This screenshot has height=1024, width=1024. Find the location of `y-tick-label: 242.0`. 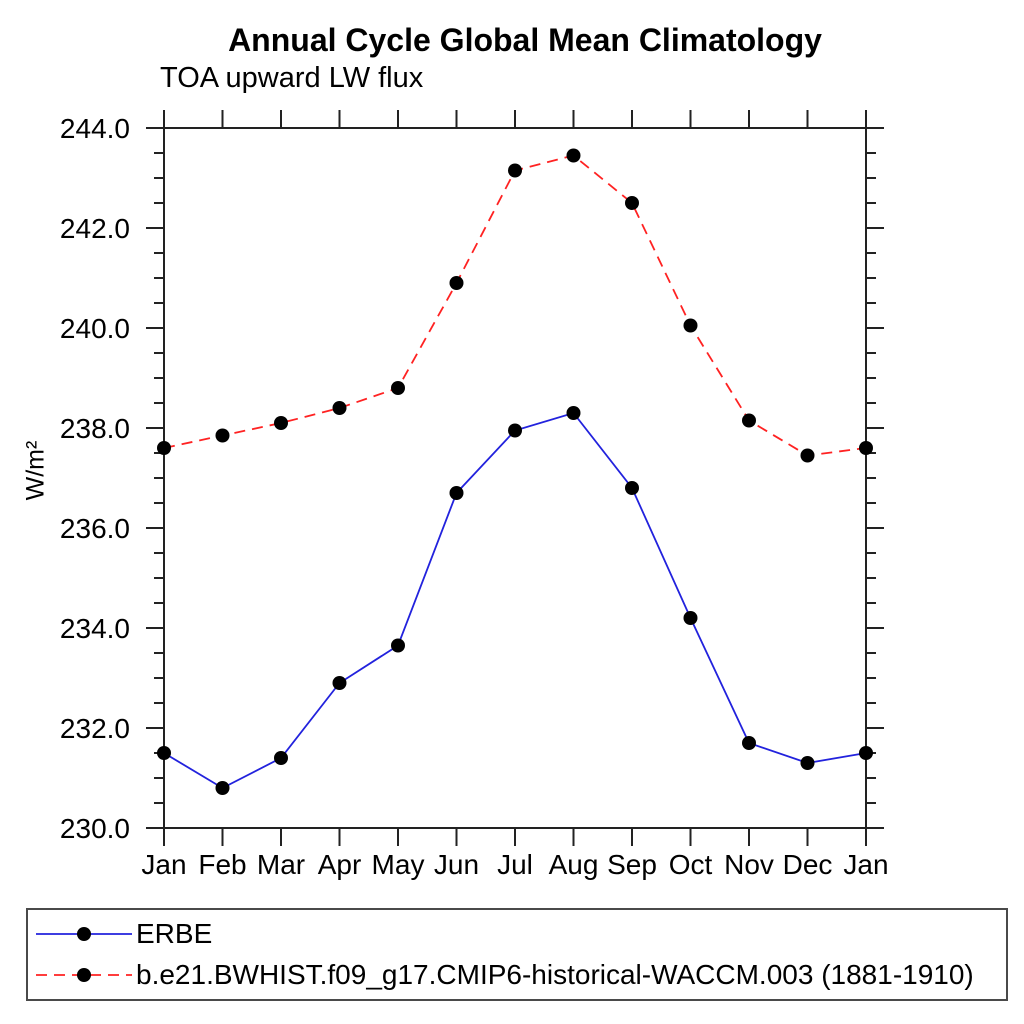

y-tick-label: 242.0 is located at coordinates (95, 228).